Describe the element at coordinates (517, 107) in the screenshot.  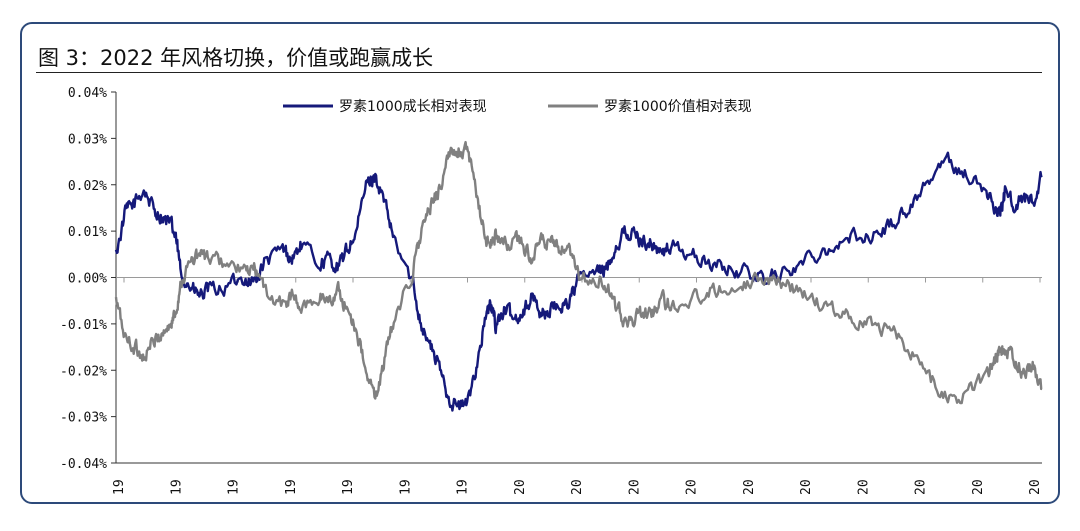
I see `legend: 罗素1000成长相对表现 罗素1000价值相对表现` at that location.